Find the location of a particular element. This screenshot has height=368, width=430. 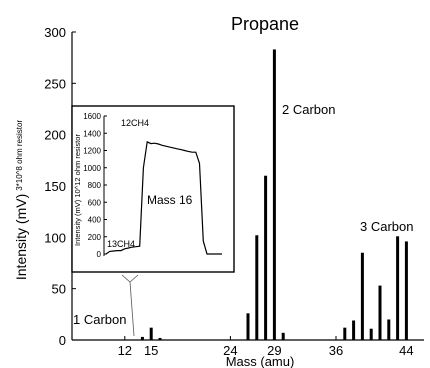

inset-y-tick-label: 200 is located at coordinates (95, 237).